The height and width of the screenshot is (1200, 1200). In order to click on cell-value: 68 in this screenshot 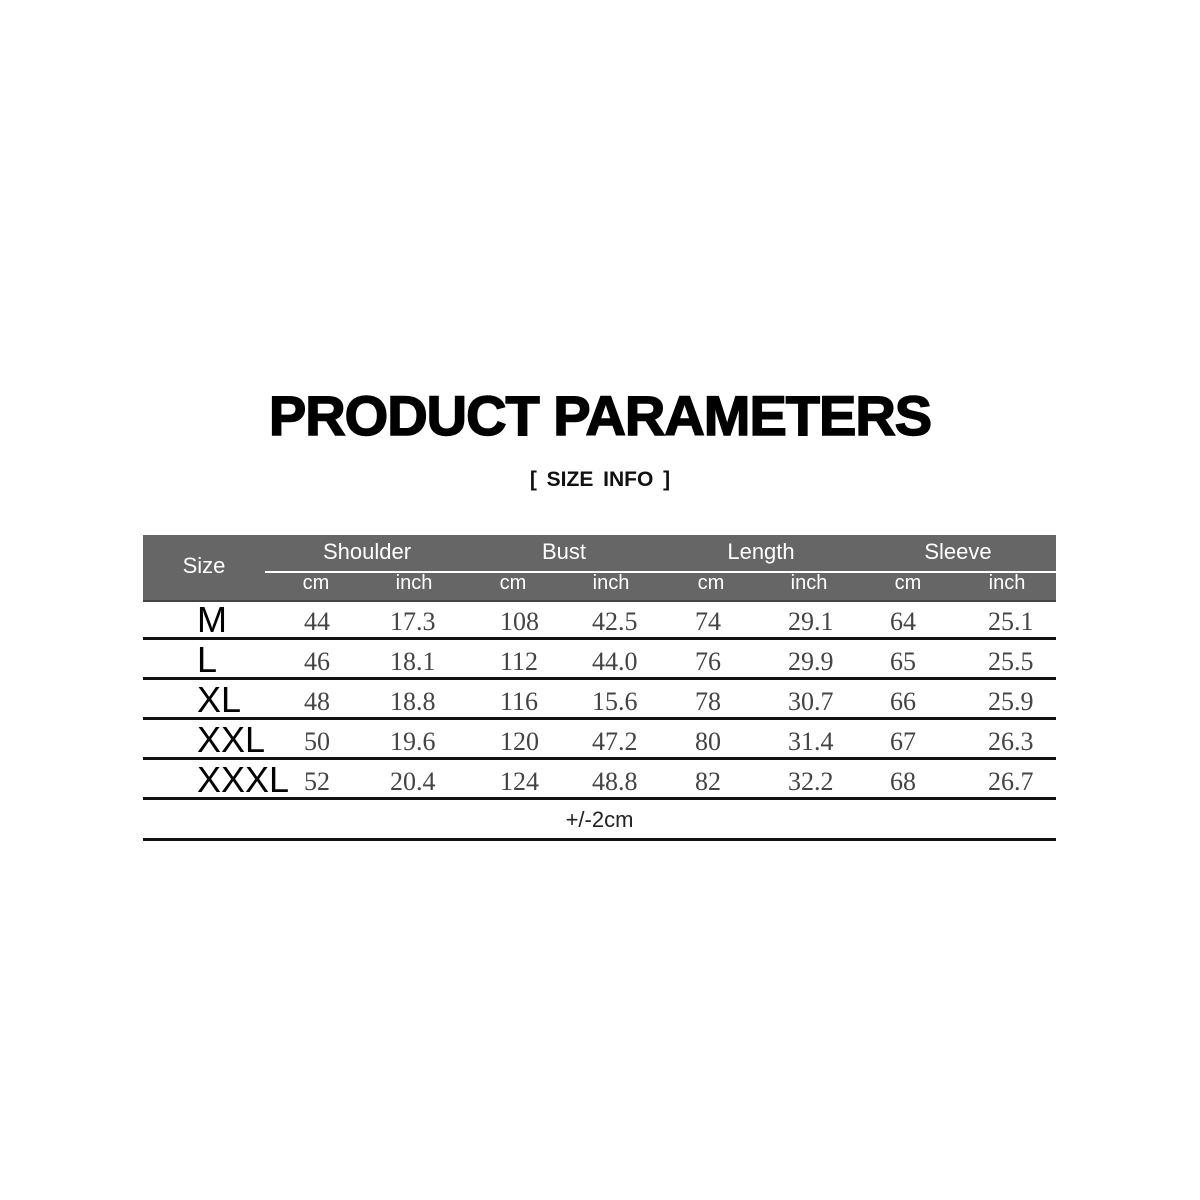, I will do `click(903, 781)`.